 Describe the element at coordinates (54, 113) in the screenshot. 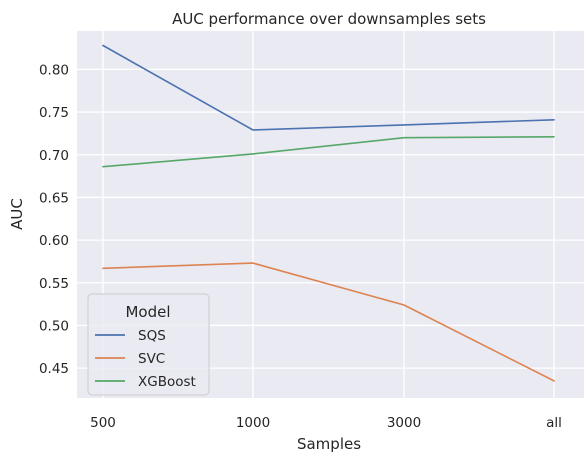

I see `y-tick-label: 0.75` at that location.